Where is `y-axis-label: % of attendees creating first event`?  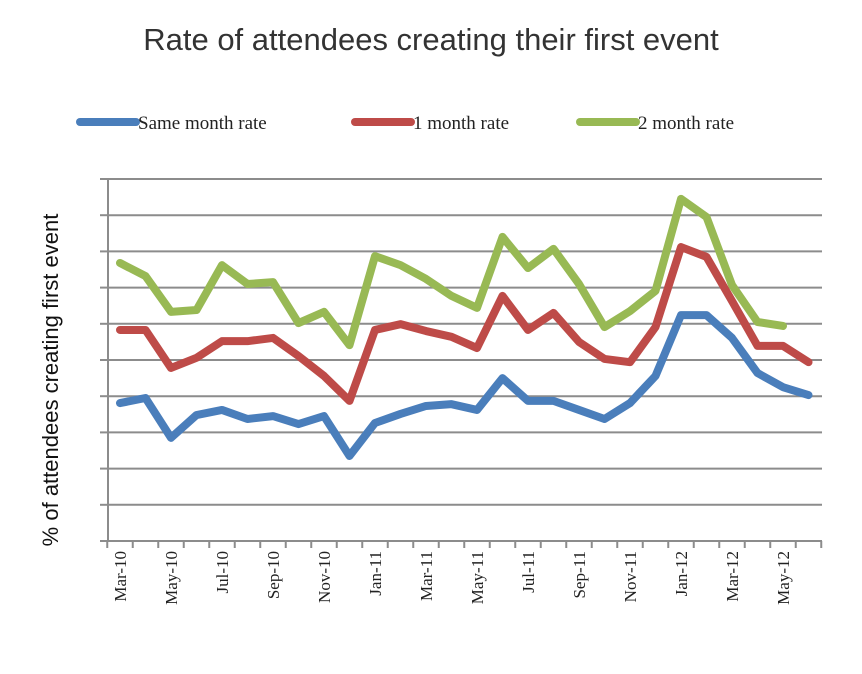
y-axis-label: % of attendees creating first event is located at coordinates (50, 380).